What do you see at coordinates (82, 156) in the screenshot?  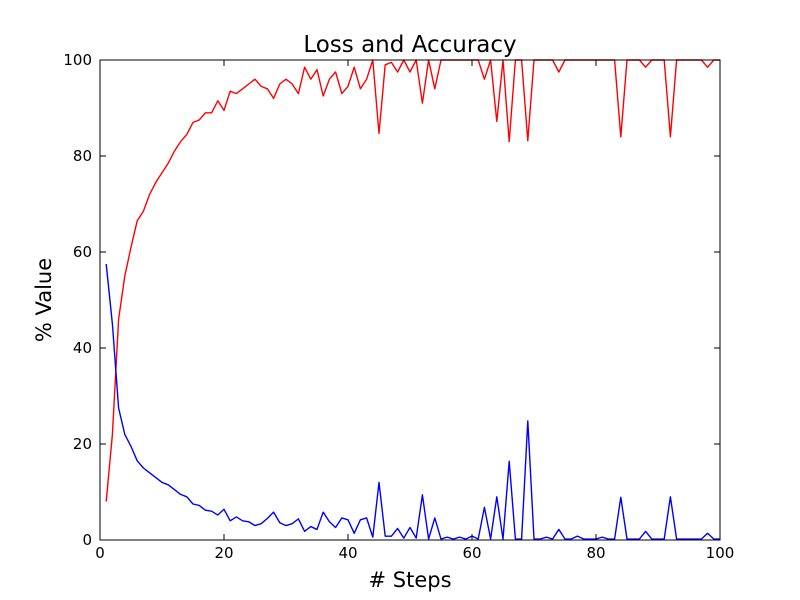 I see `y-tick-label: 80` at bounding box center [82, 156].